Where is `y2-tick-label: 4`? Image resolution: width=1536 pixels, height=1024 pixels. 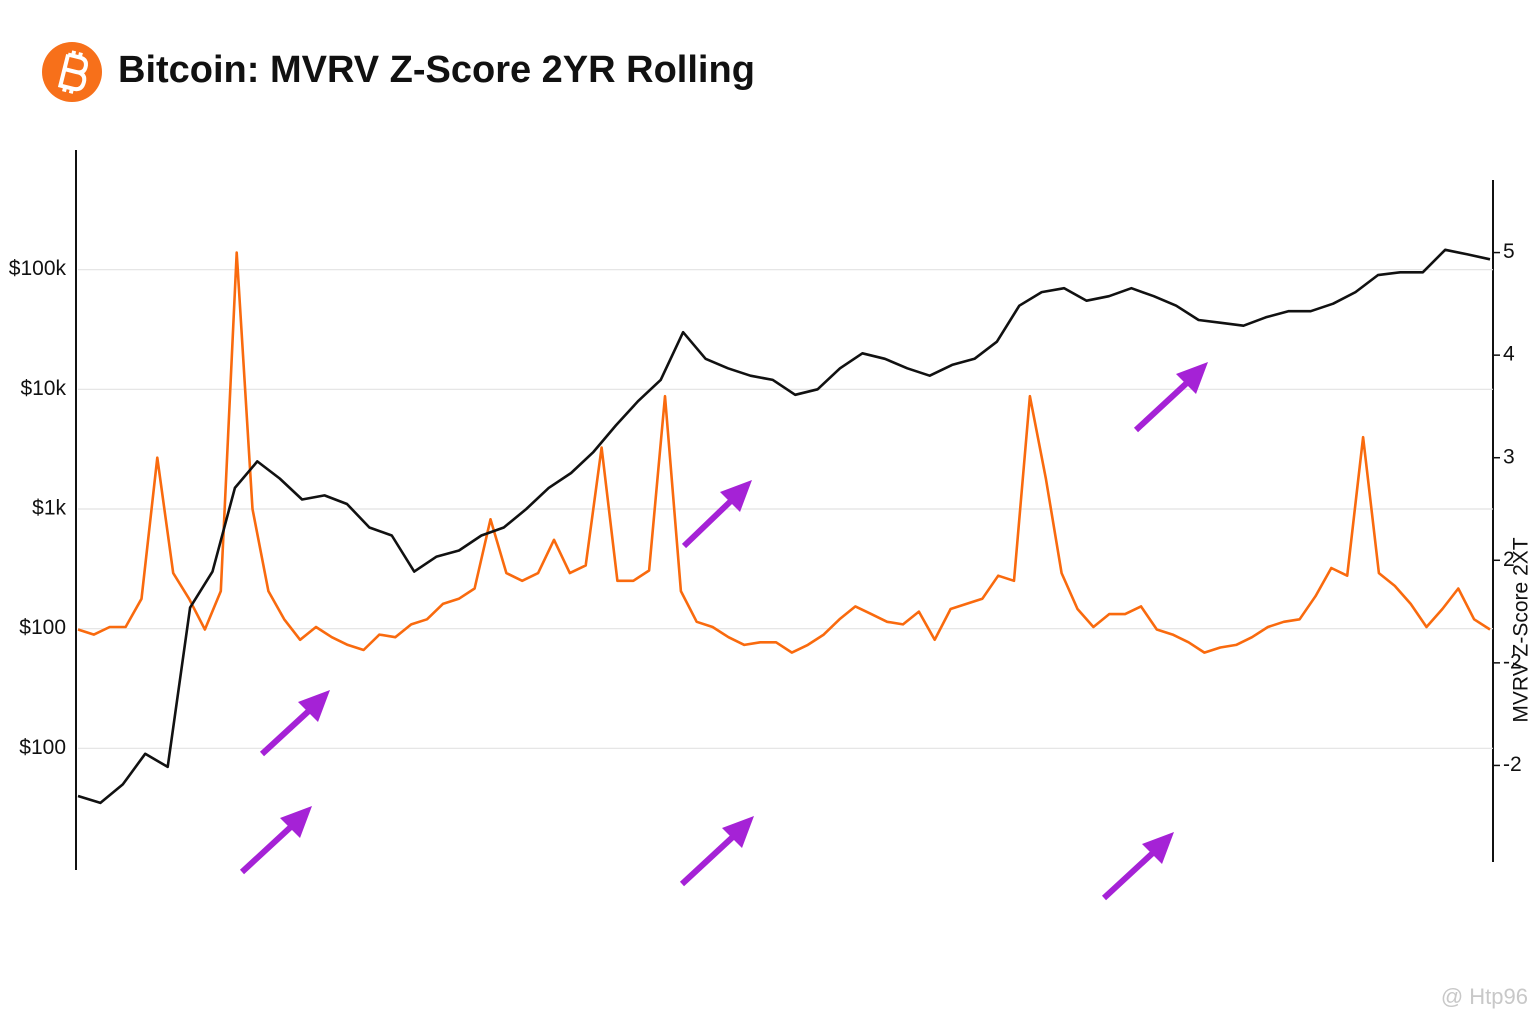
y2-tick-label: 4 is located at coordinates (1509, 354).